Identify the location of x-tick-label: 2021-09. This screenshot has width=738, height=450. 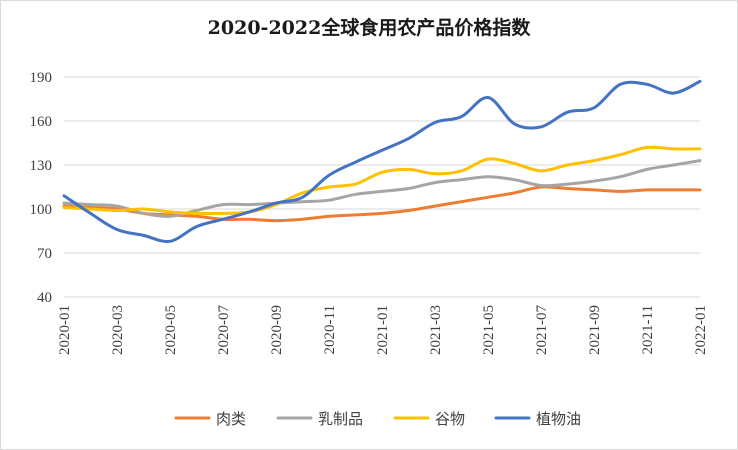
(595, 330).